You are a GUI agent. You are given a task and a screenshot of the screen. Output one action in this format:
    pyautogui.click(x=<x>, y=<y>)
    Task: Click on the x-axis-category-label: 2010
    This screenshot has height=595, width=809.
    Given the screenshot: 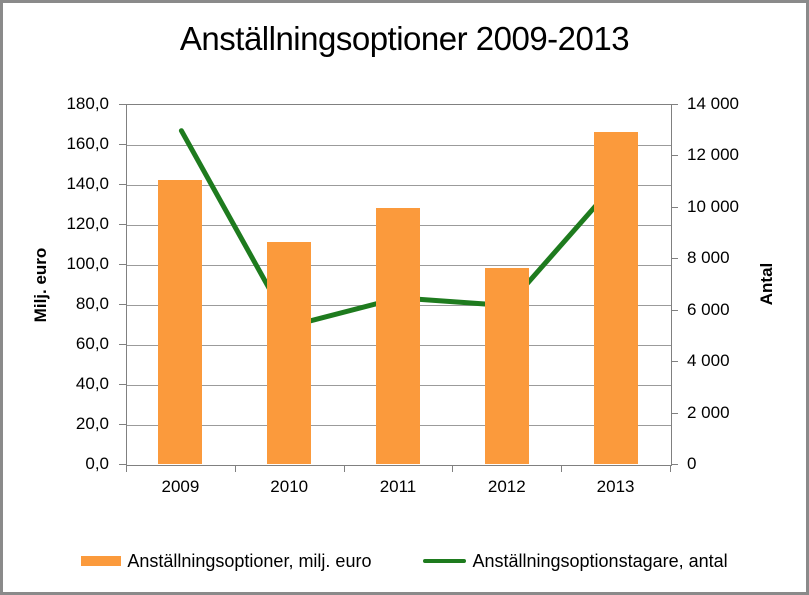 What is the action you would take?
    pyautogui.click(x=289, y=486)
    